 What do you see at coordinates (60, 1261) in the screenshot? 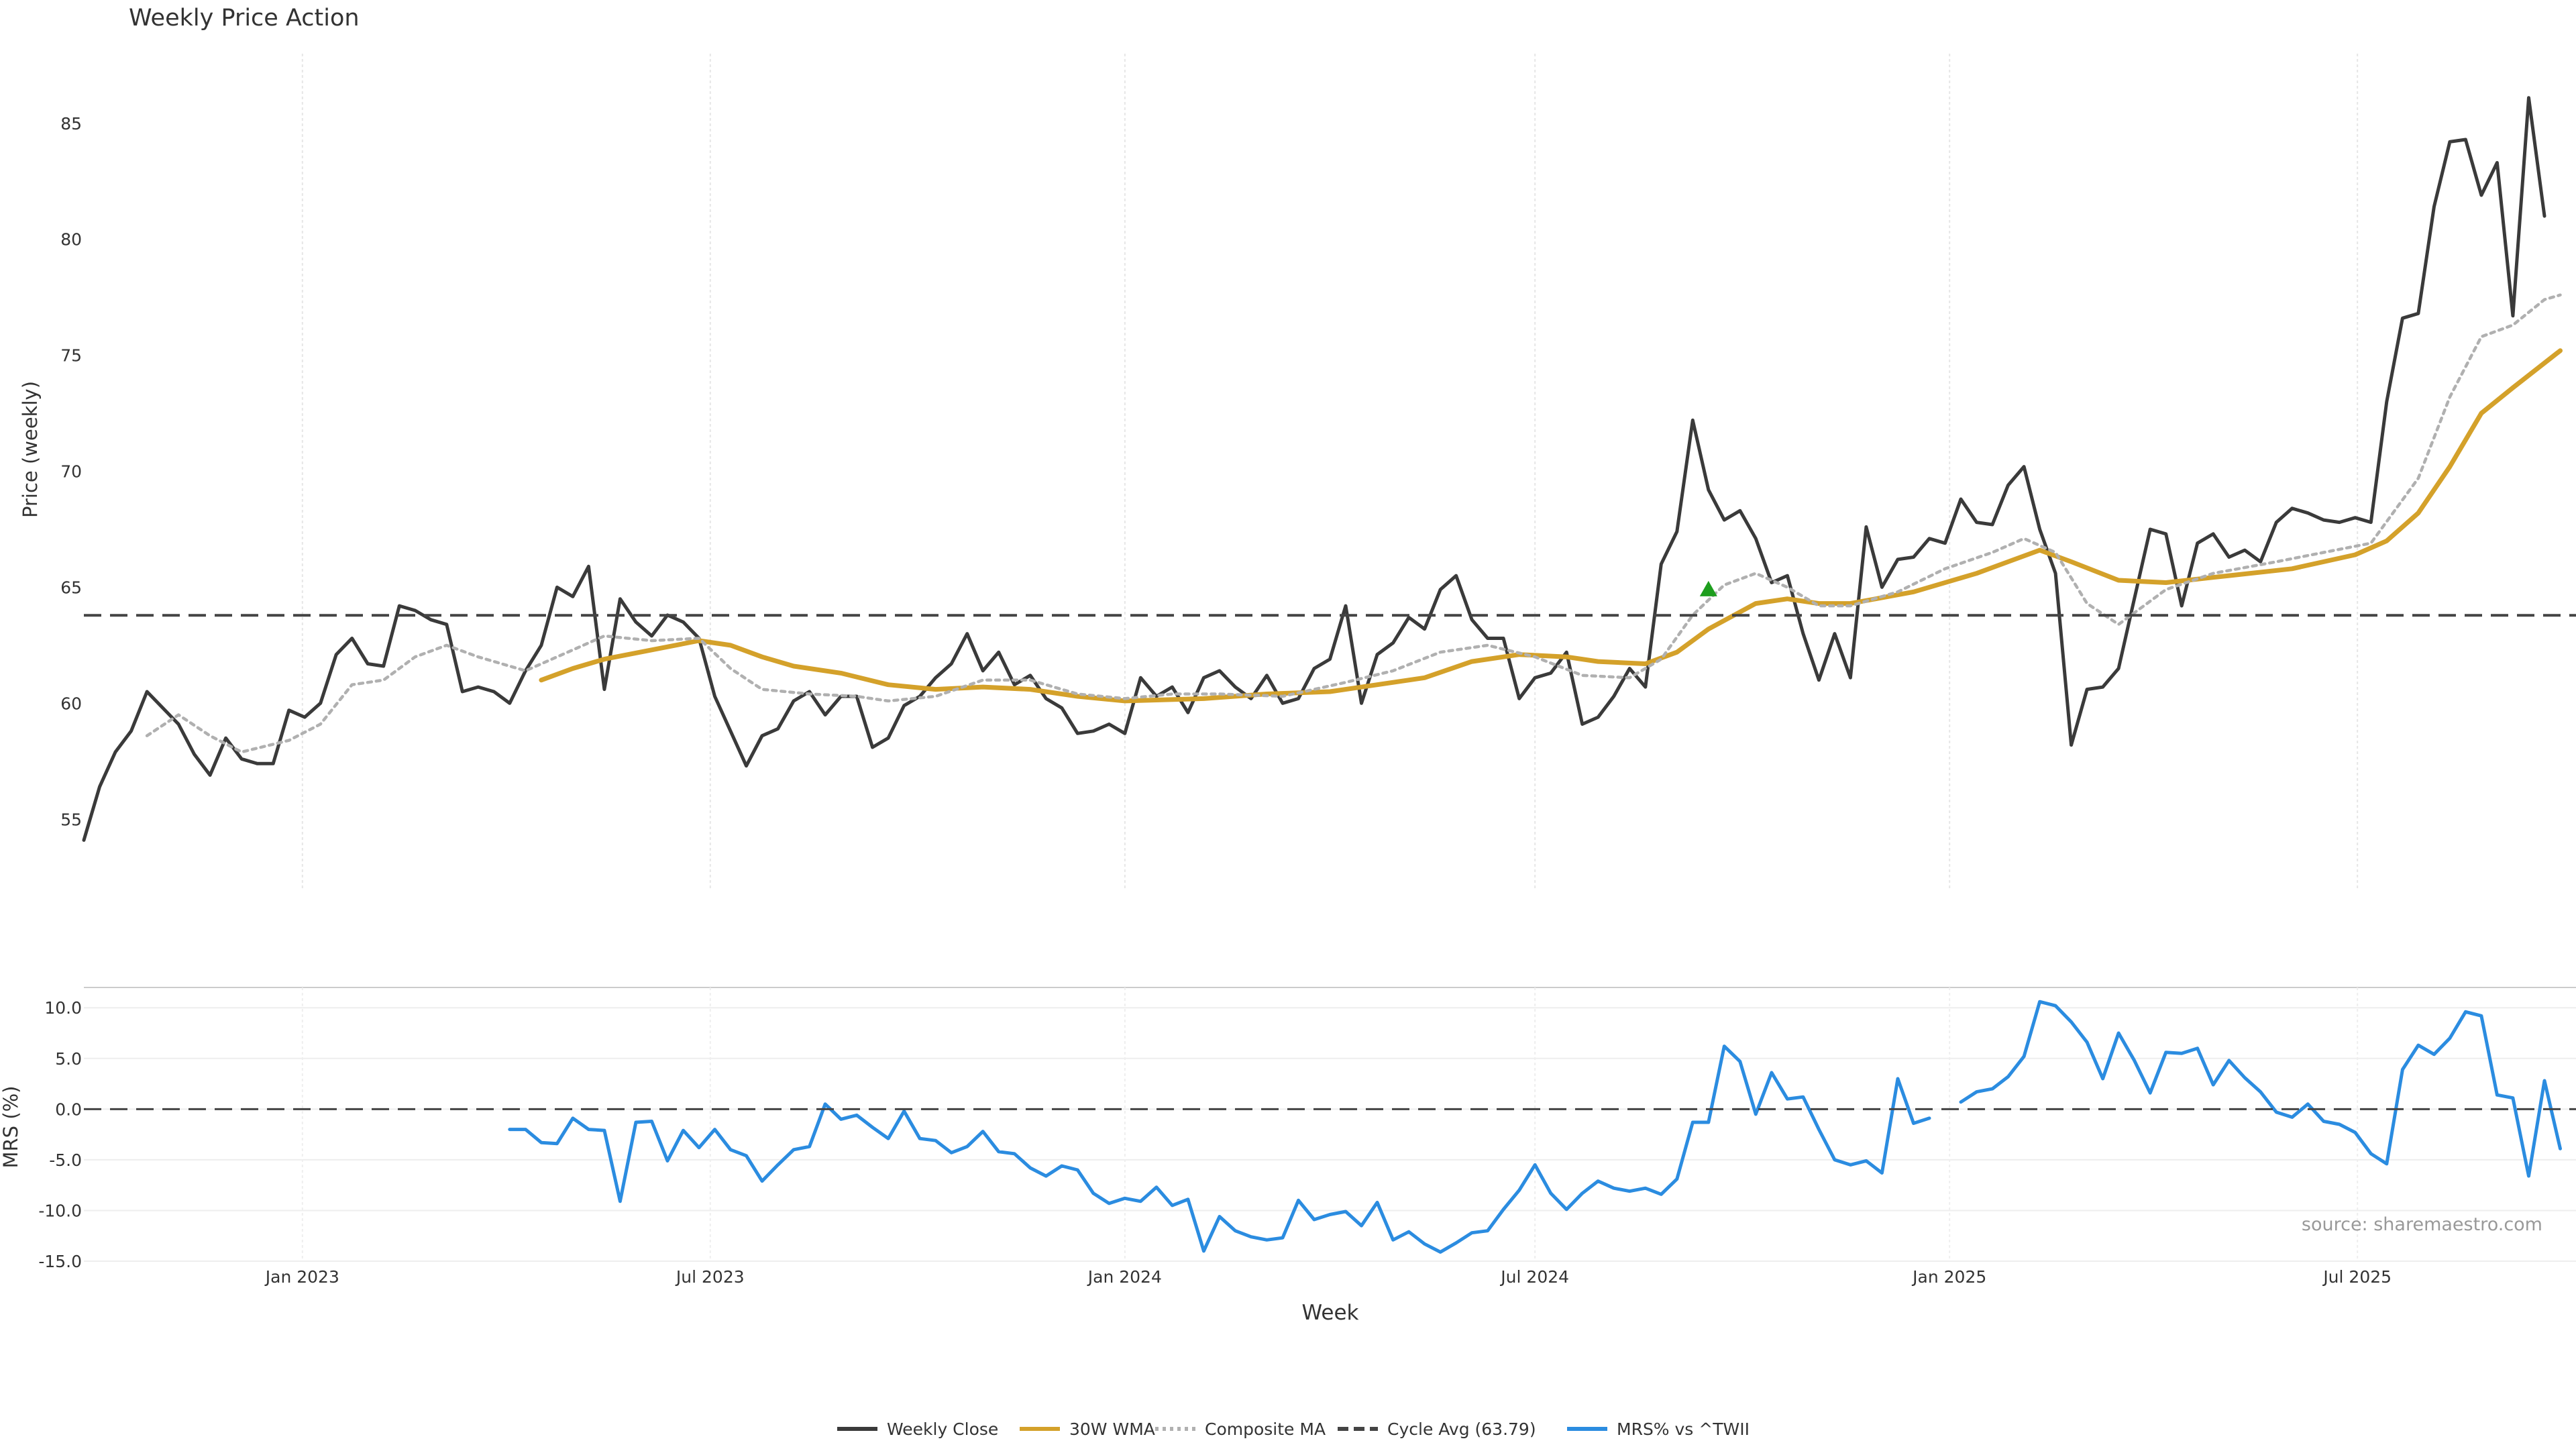
I see `mrs-y-tick-label: -15.0` at bounding box center [60, 1261].